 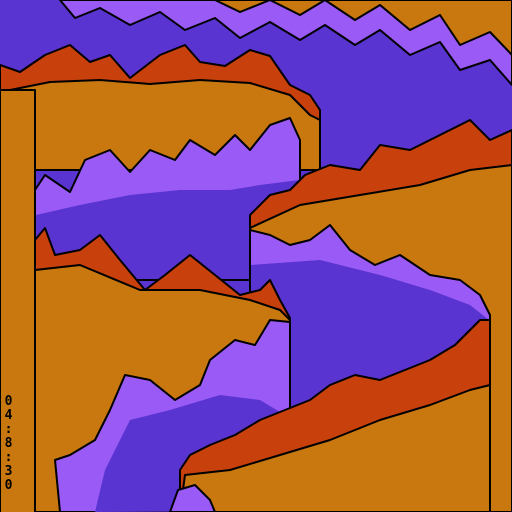 What do you see at coordinates (8, 443) in the screenshot?
I see `timestamp: 04:8:30` at bounding box center [8, 443].